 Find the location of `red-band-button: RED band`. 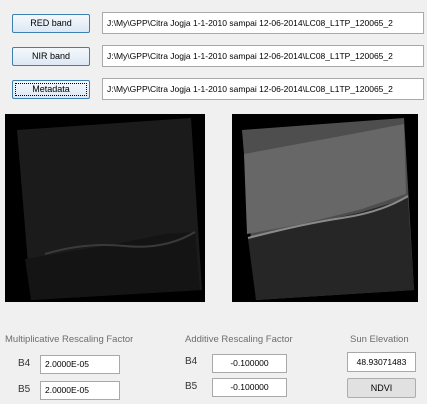

red-band-button: RED band is located at coordinates (51, 23).